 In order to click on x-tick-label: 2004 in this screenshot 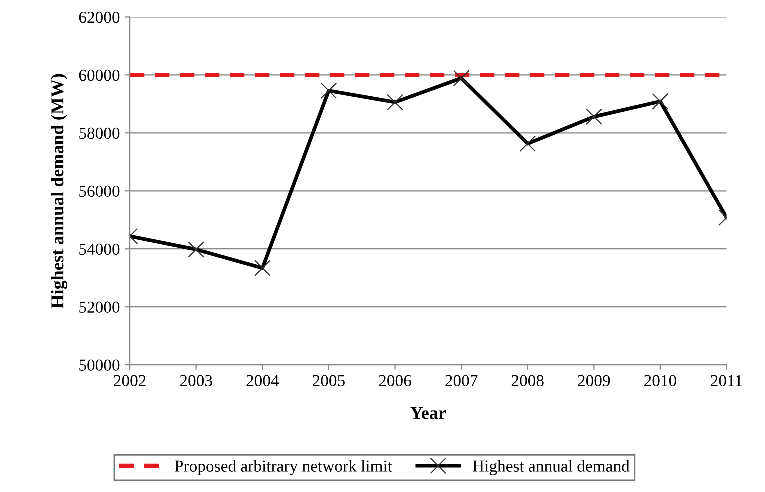, I will do `click(263, 381)`.